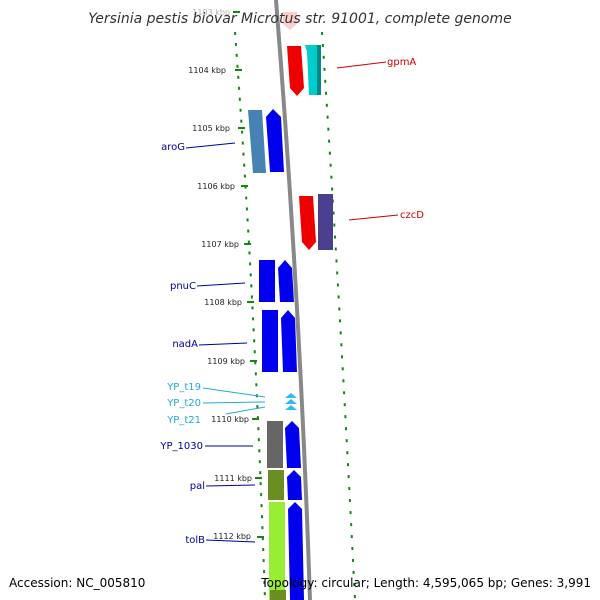 This screenshot has height=600, width=600. Describe the element at coordinates (361, 65) in the screenshot. I see `gpmA-connector` at that location.